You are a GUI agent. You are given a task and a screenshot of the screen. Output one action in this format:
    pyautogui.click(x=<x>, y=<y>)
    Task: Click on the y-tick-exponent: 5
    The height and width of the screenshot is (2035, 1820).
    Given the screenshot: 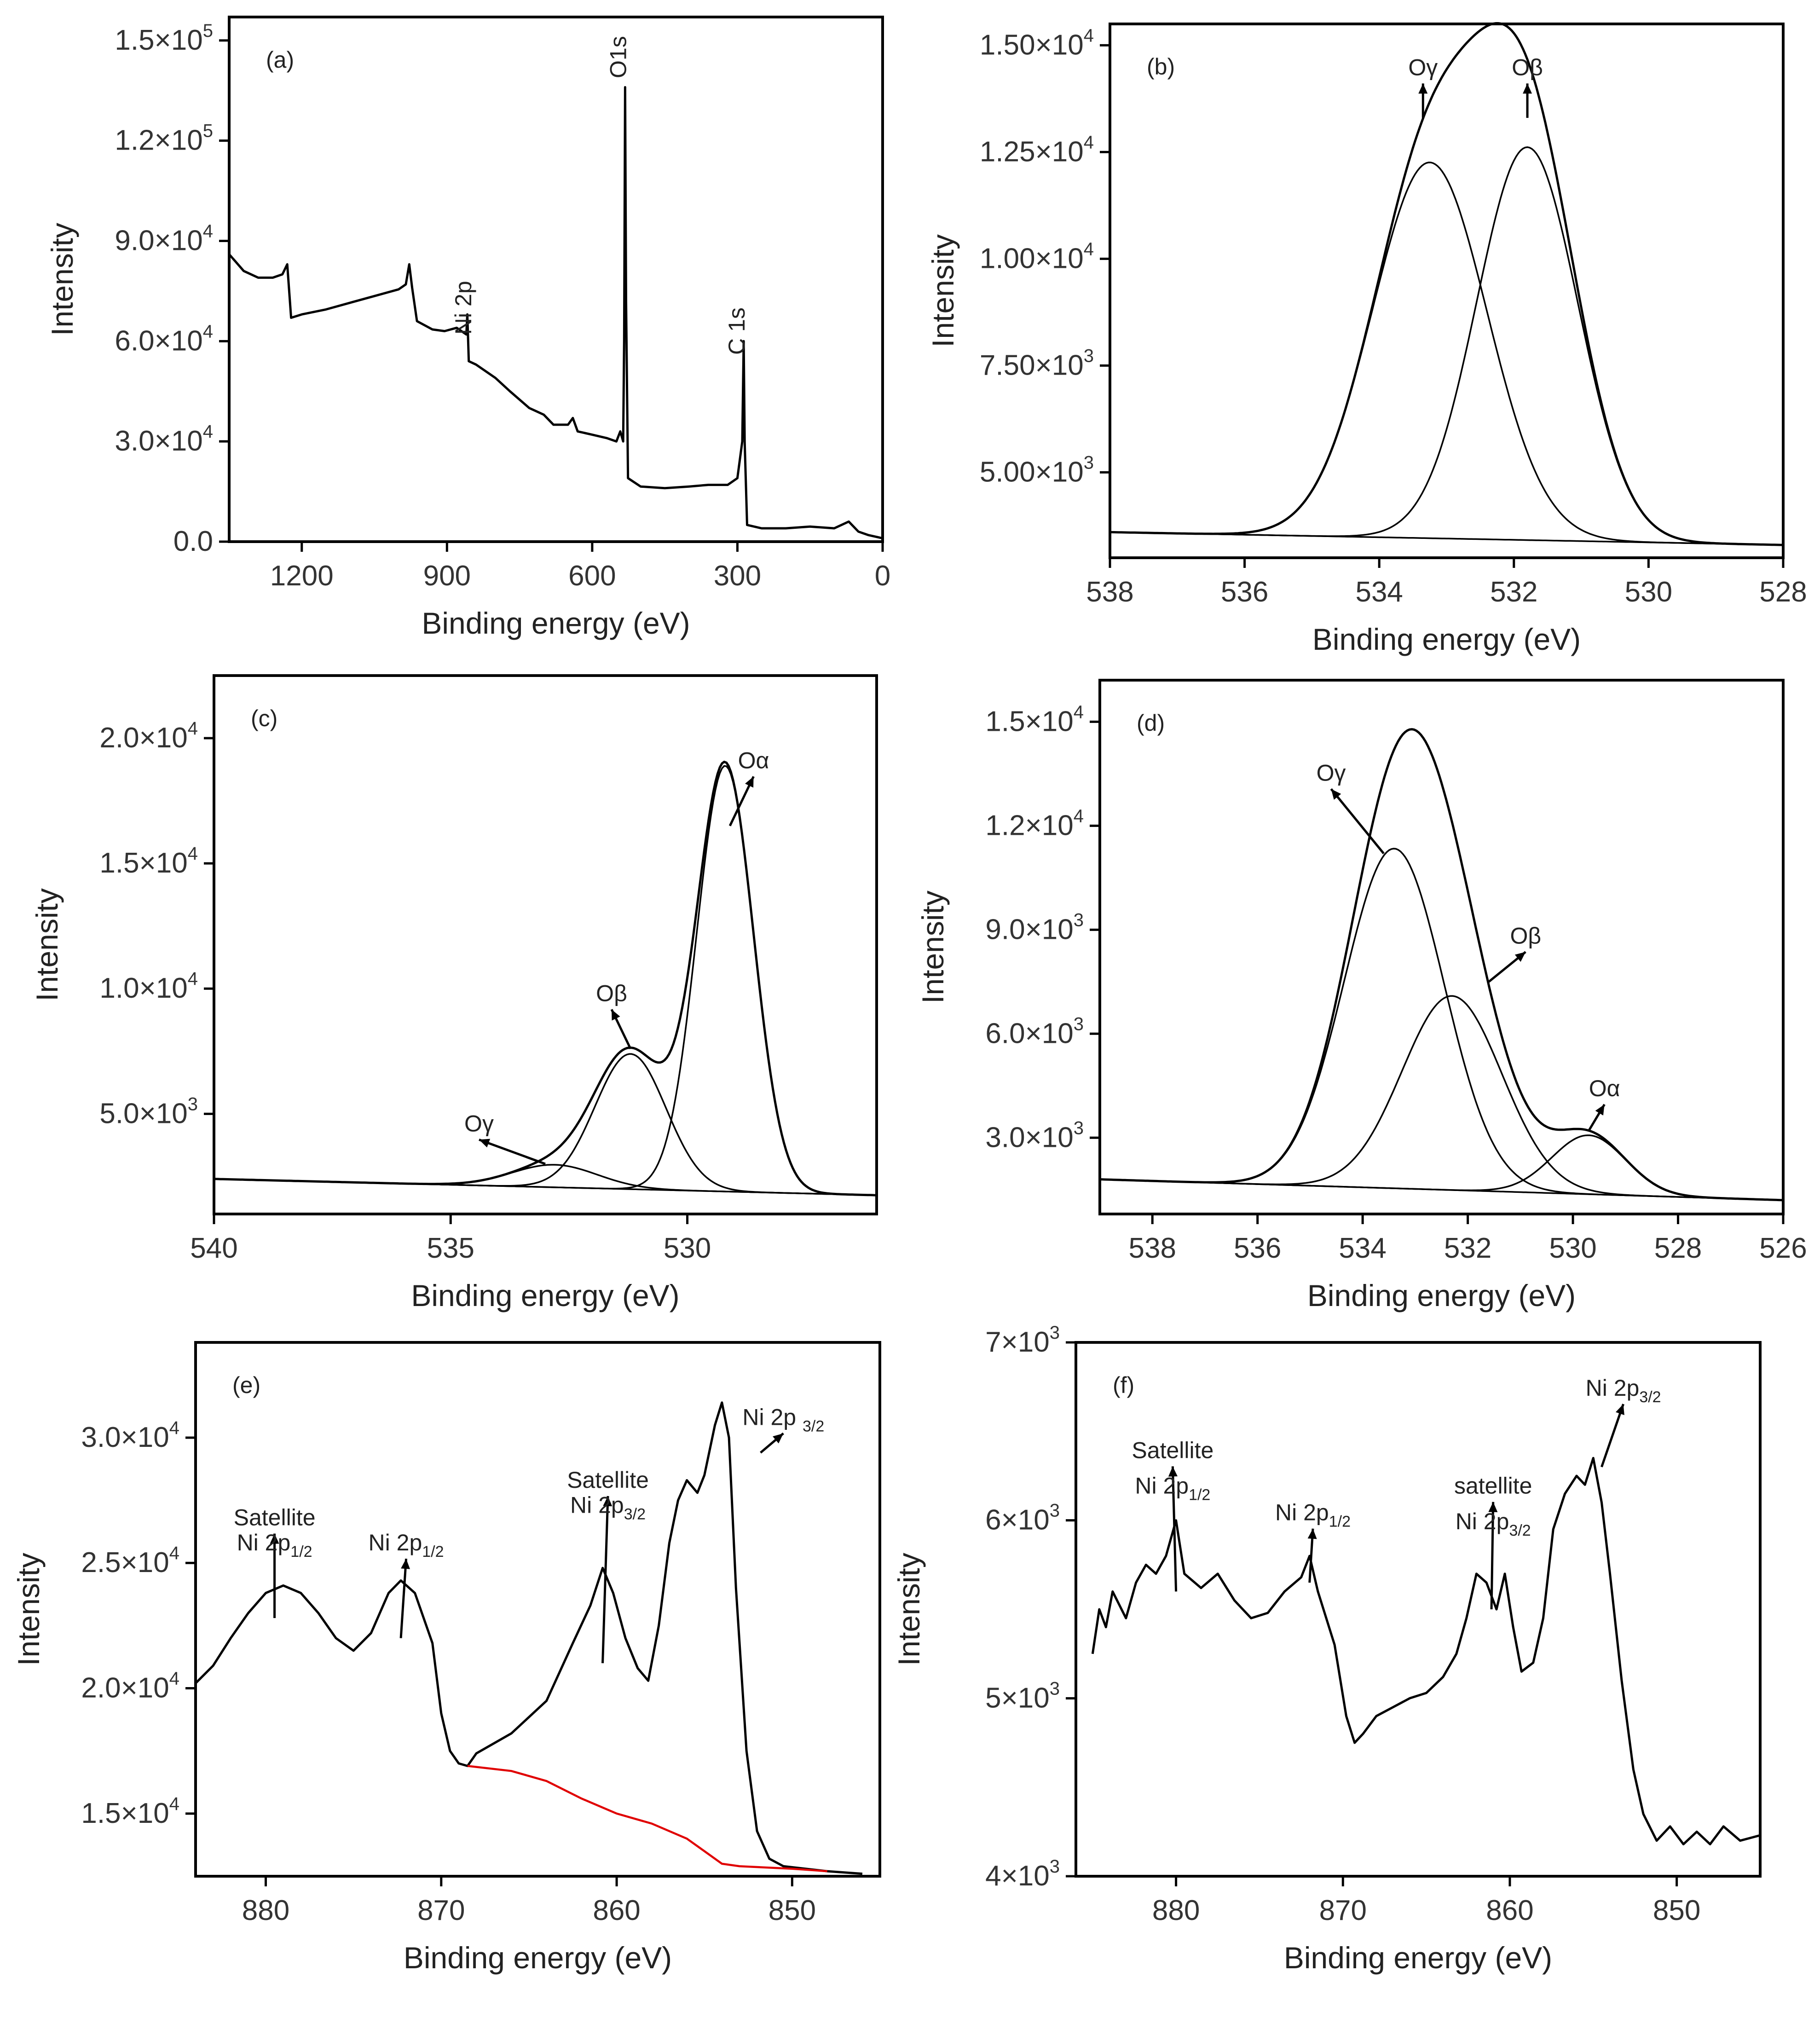 What is the action you would take?
    pyautogui.click(x=208, y=131)
    